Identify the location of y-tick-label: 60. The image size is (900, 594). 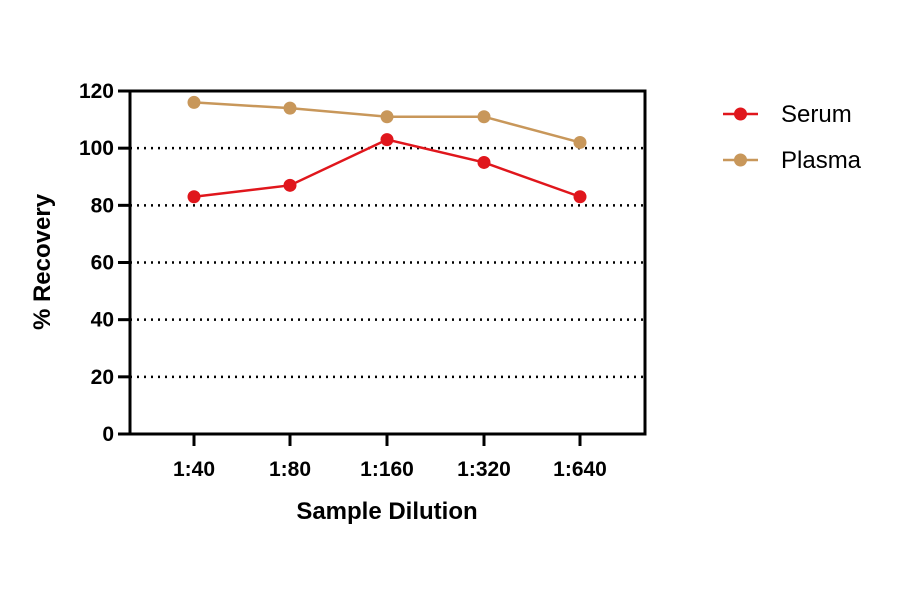
(102, 263).